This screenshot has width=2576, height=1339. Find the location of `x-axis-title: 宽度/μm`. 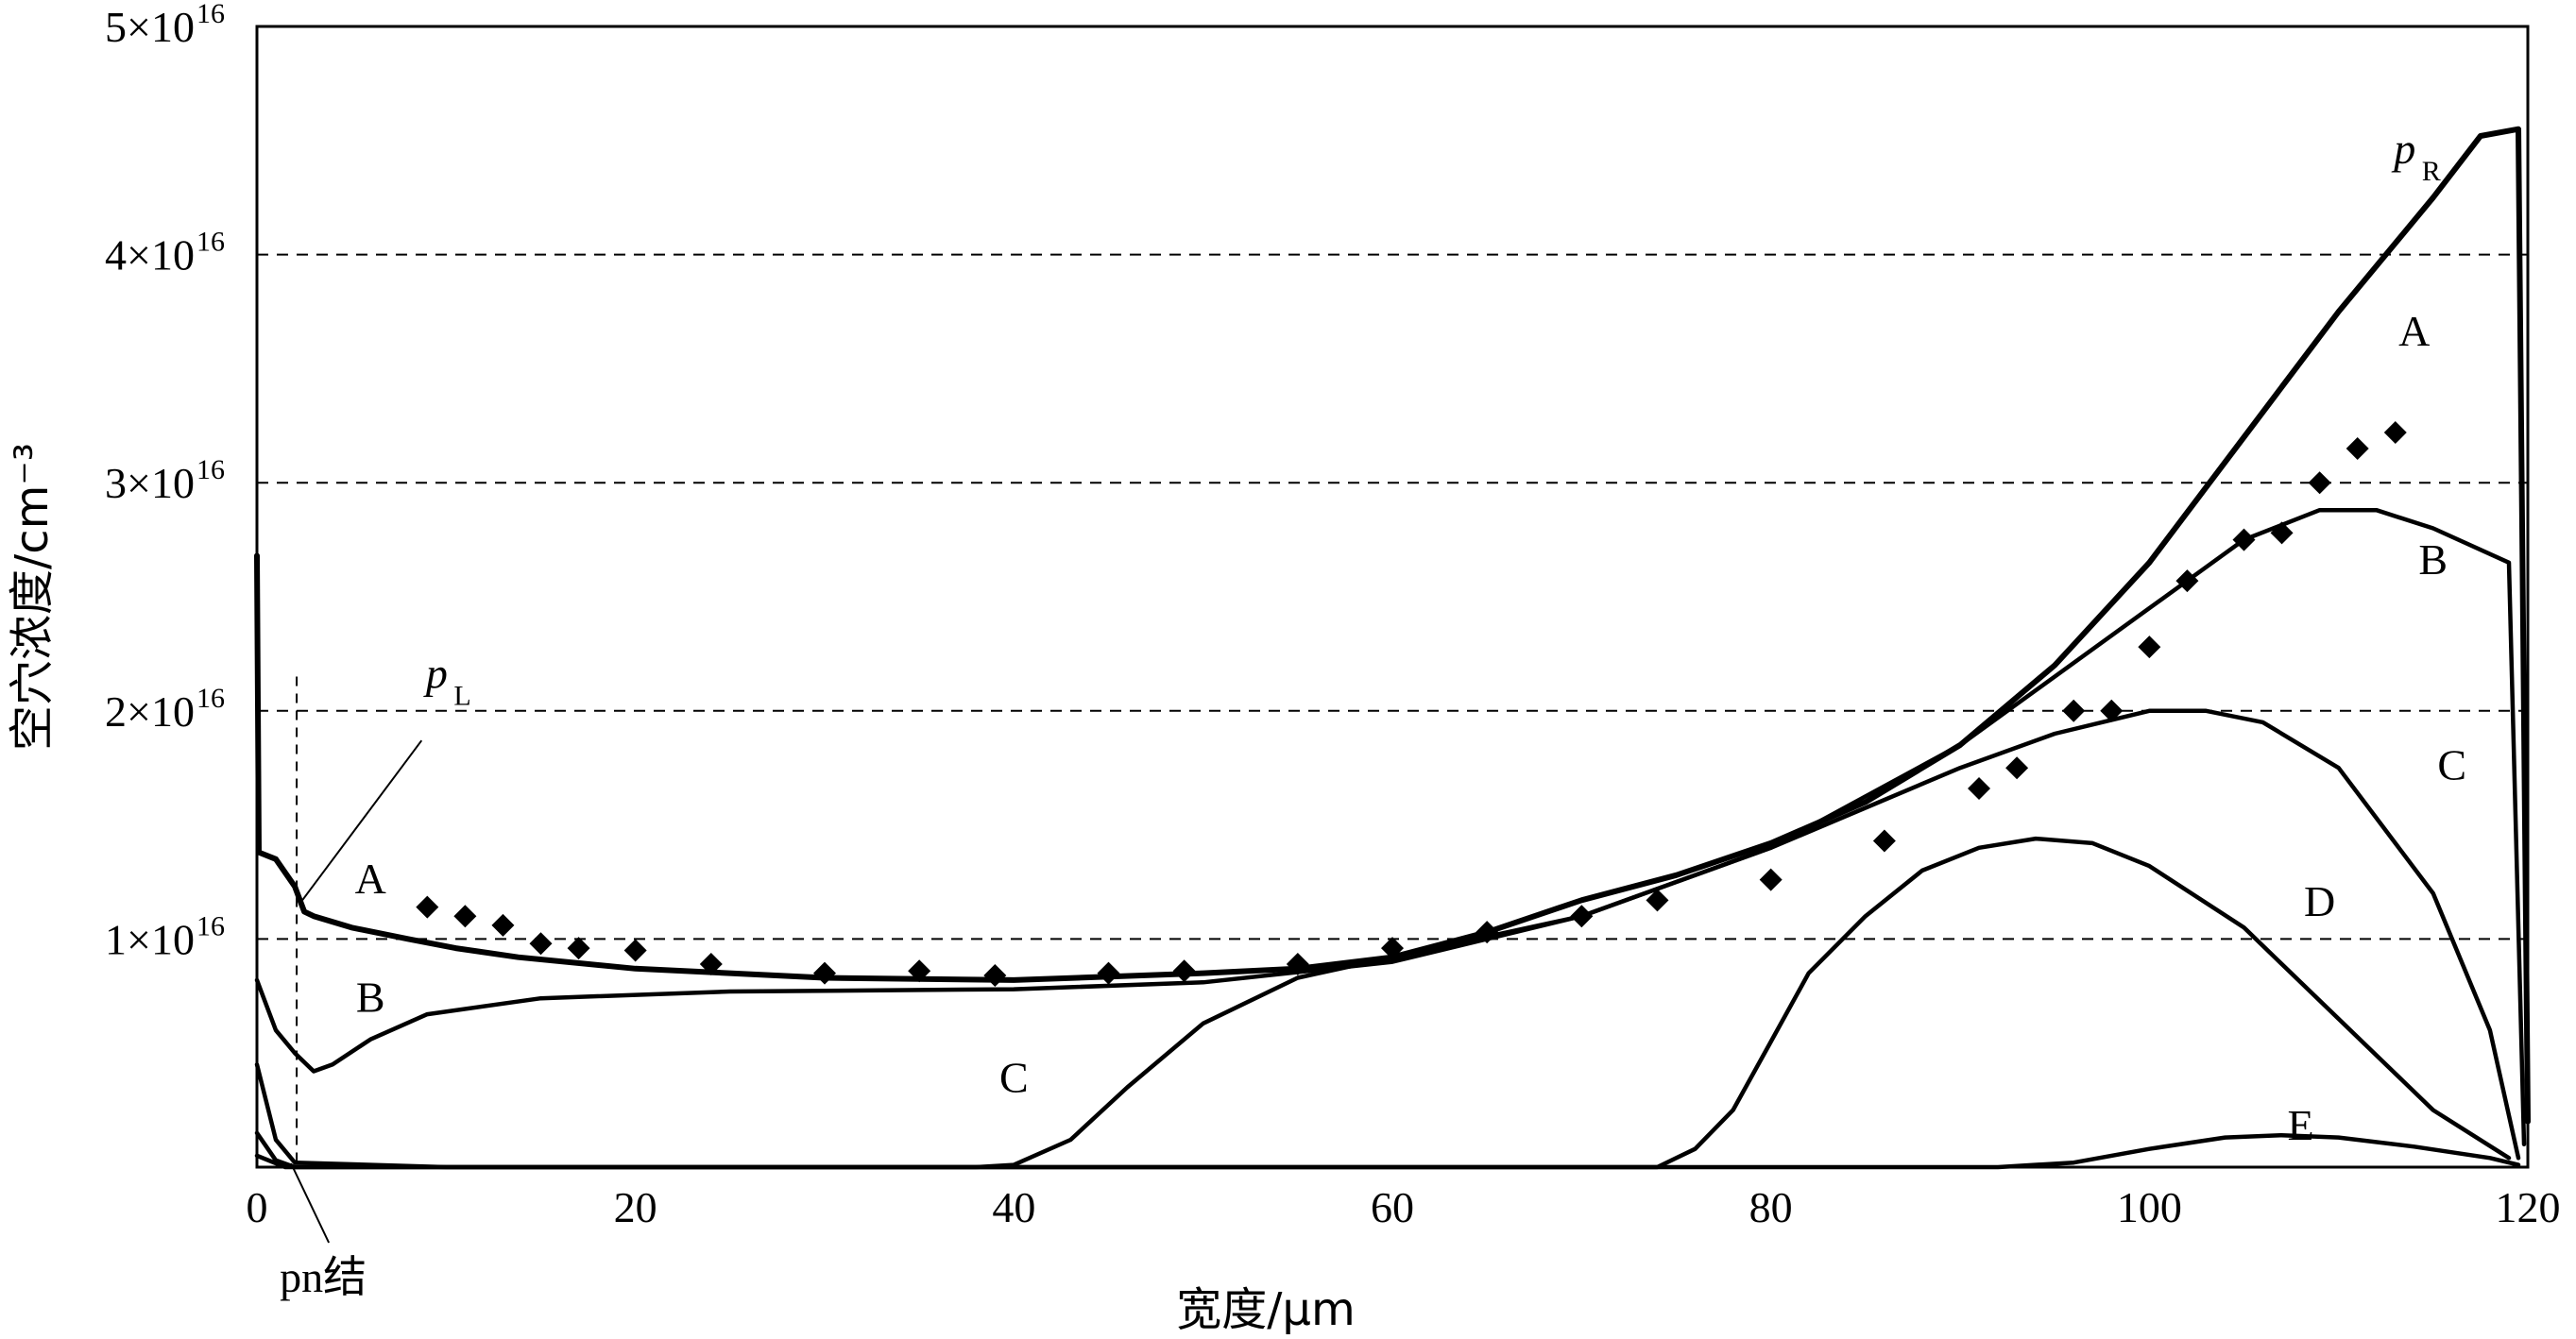

x-axis-title: 宽度/μm is located at coordinates (1266, 1309).